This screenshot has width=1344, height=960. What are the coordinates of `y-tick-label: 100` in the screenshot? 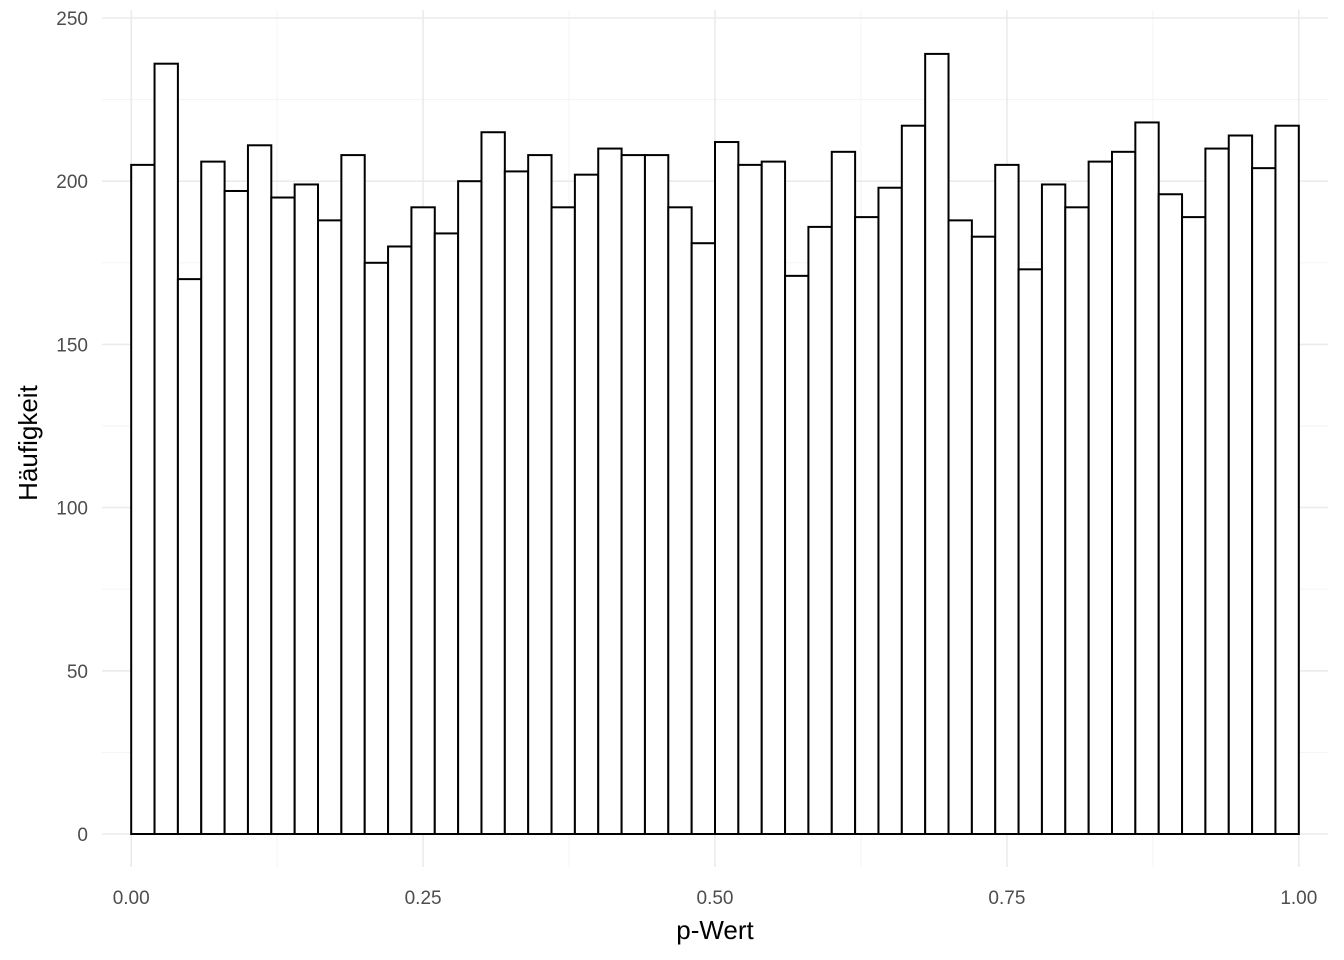 It's located at (72, 509).